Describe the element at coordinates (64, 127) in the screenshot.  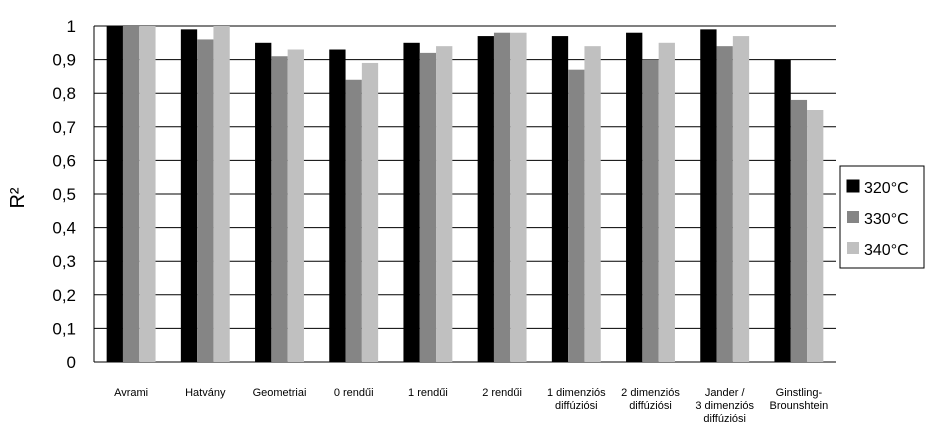
I see `y-tick-label: 0,7` at that location.